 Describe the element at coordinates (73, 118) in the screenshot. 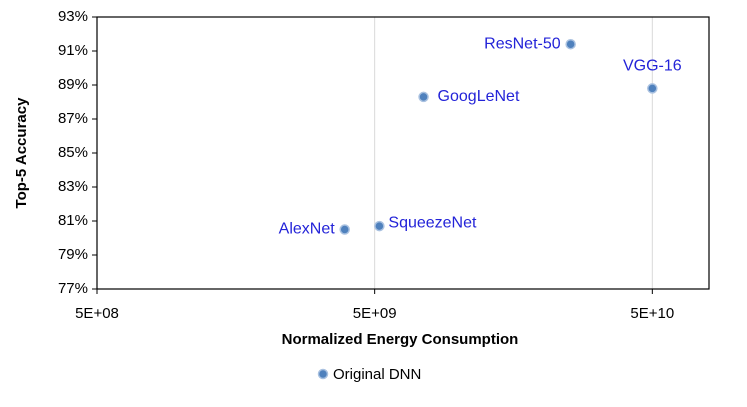

I see `y-tick-label: 87%` at that location.